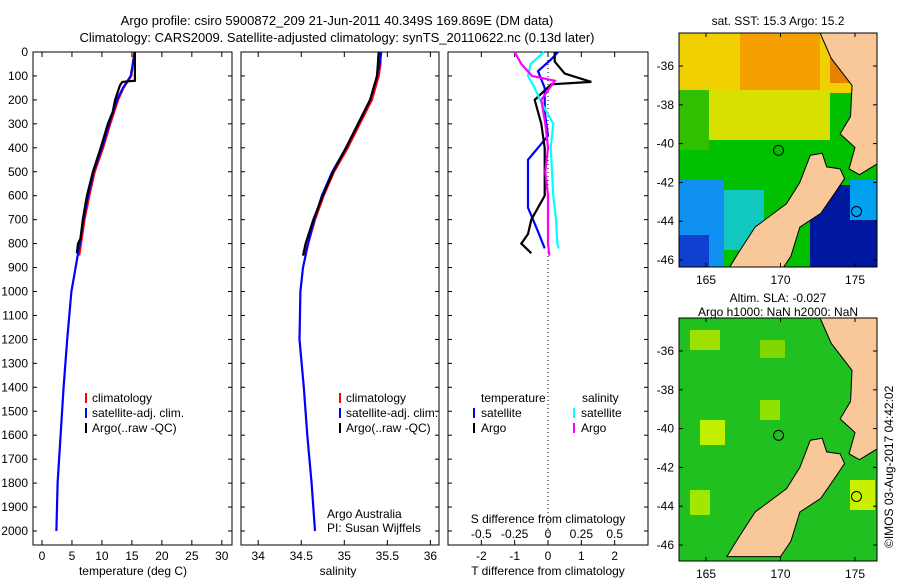 The height and width of the screenshot is (580, 900). What do you see at coordinates (18, 124) in the screenshot?
I see `depth-tick-label: 300` at bounding box center [18, 124].